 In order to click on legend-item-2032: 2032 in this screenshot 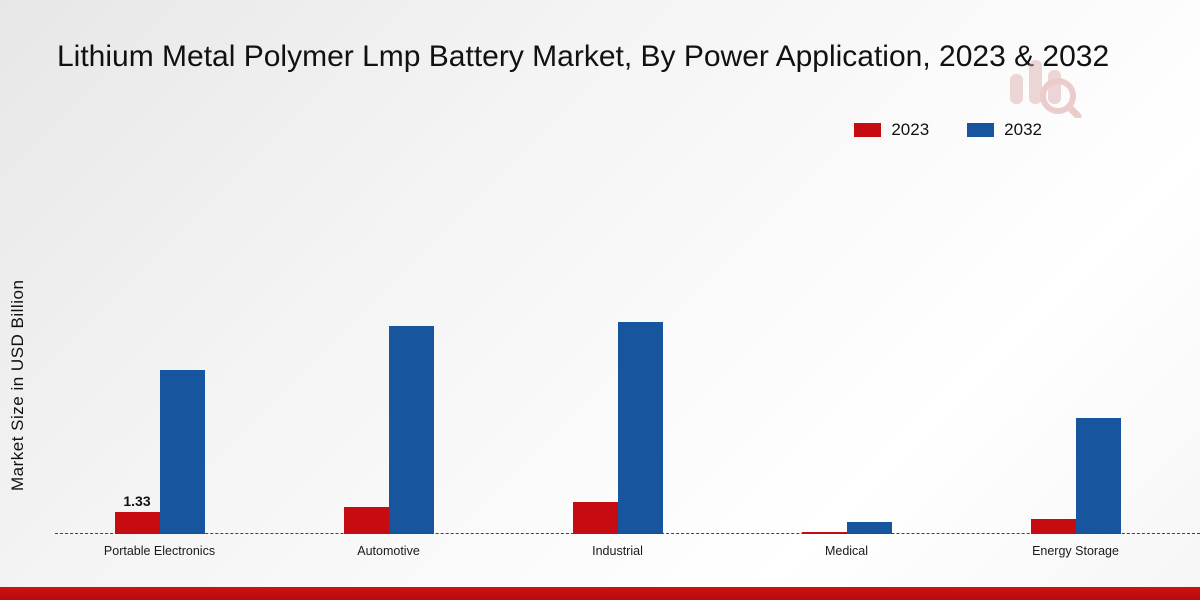, I will do `click(1004, 130)`.